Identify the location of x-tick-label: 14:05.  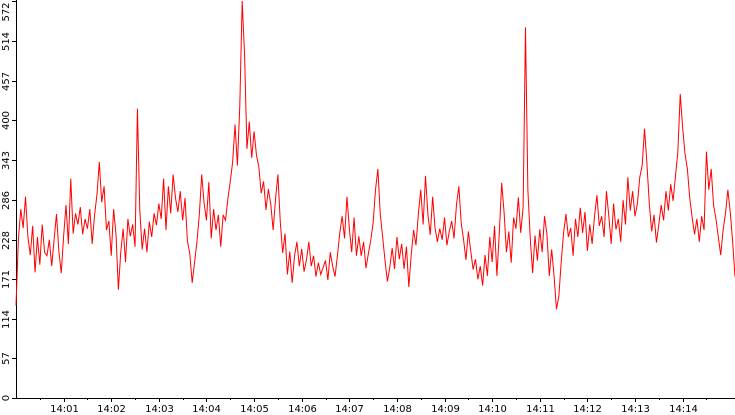
(254, 409).